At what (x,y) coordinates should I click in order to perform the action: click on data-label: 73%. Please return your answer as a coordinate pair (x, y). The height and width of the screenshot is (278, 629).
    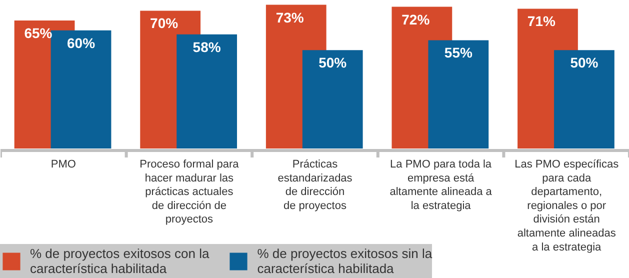
    Looking at the image, I should click on (290, 17).